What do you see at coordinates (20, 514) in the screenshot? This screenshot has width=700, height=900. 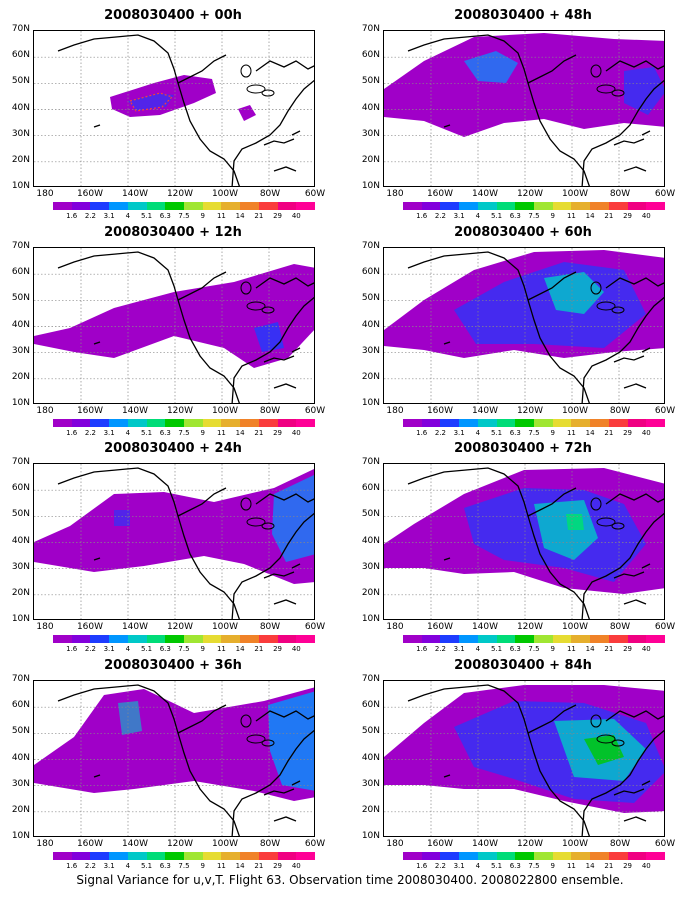 I see `lat-label: 50N` at bounding box center [20, 514].